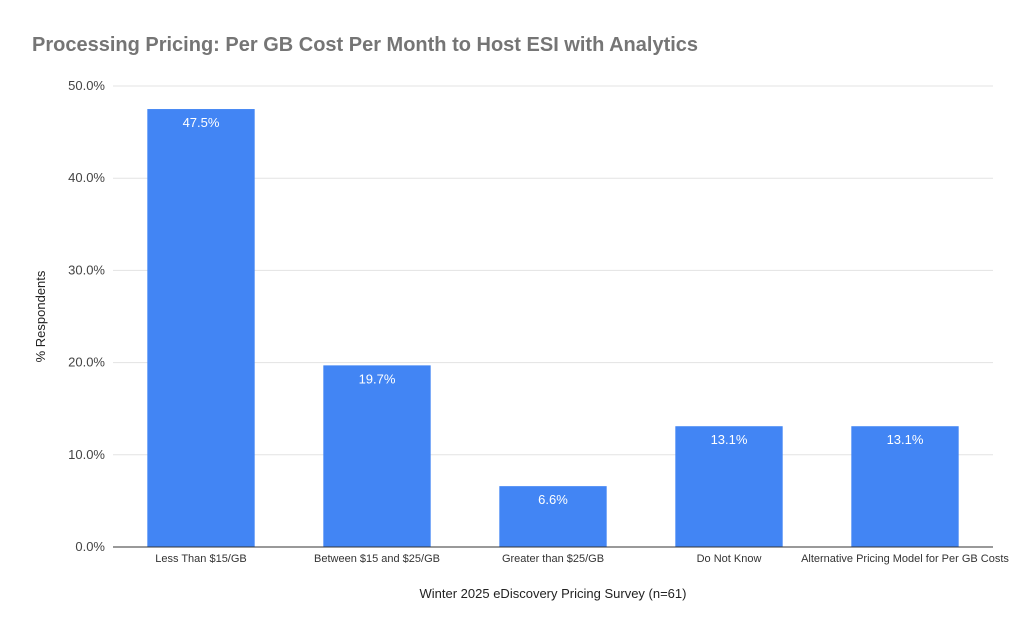  What do you see at coordinates (86, 316) in the screenshot?
I see `y-axis-ticks: 0.0% 10.0% 20.0% 30.0% 40.0% 50.0%` at bounding box center [86, 316].